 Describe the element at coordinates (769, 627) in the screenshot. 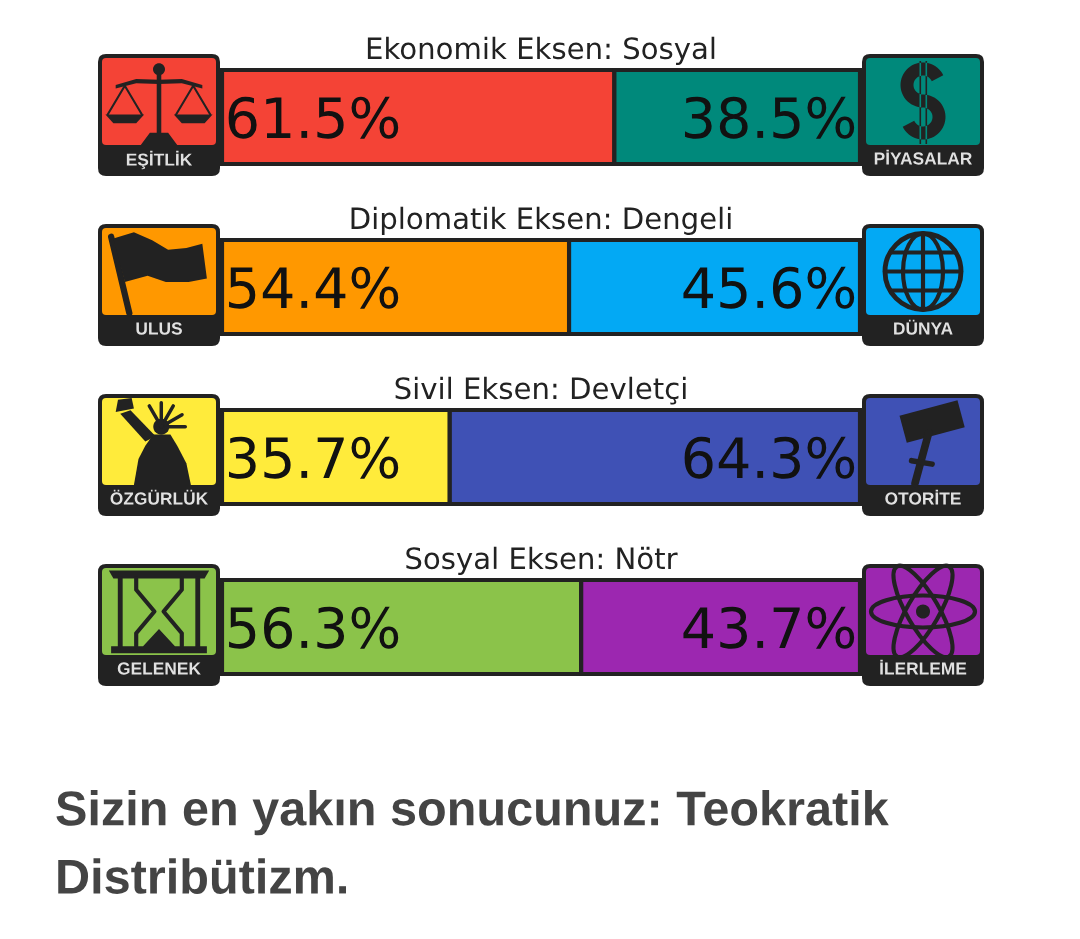

I see `data-label: 43.7%` at that location.